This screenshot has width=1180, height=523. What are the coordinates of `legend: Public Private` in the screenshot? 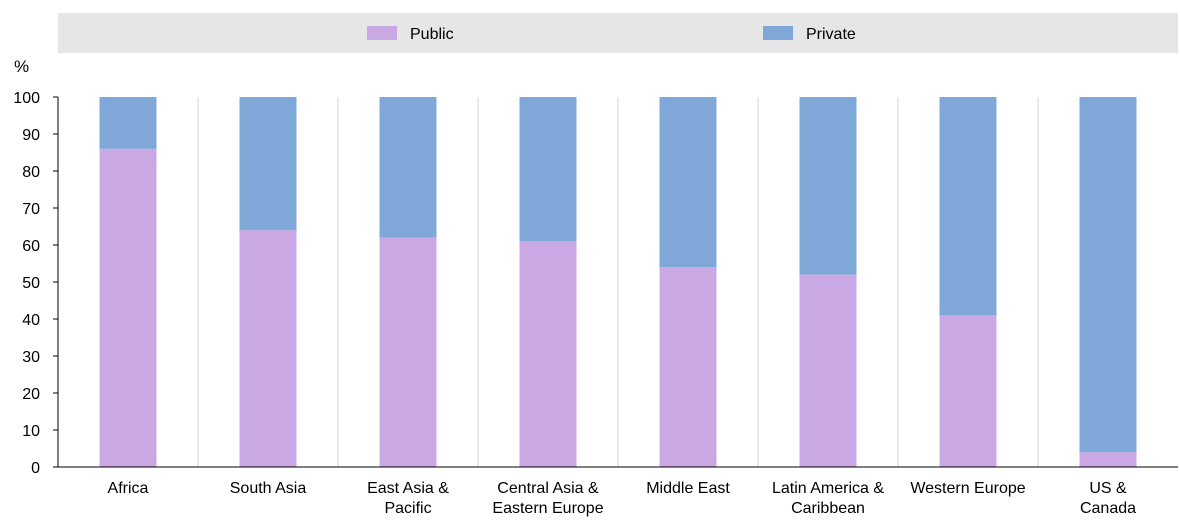 It's located at (611, 34).